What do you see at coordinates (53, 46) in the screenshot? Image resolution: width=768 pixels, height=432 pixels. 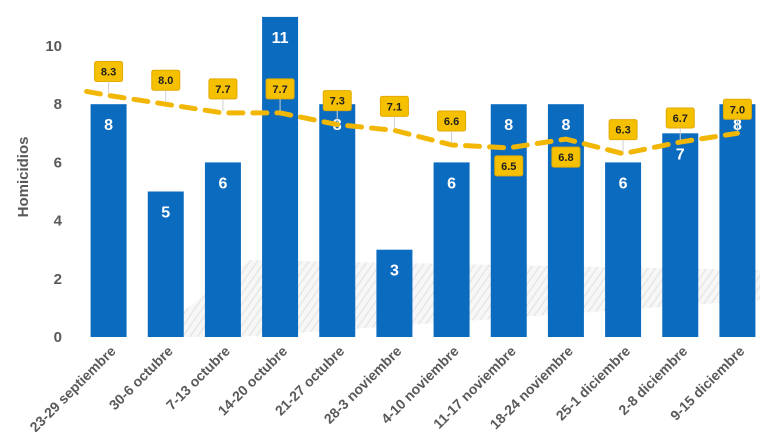 I see `y-tick-label: 10` at bounding box center [53, 46].